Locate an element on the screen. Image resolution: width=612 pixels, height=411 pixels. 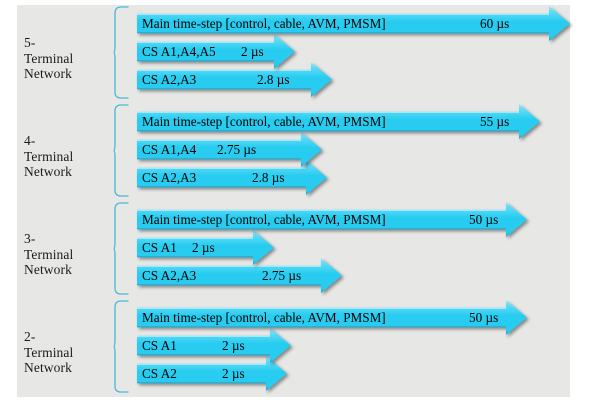
network-group-label: 5- Terminal Network is located at coordinates (49, 58).